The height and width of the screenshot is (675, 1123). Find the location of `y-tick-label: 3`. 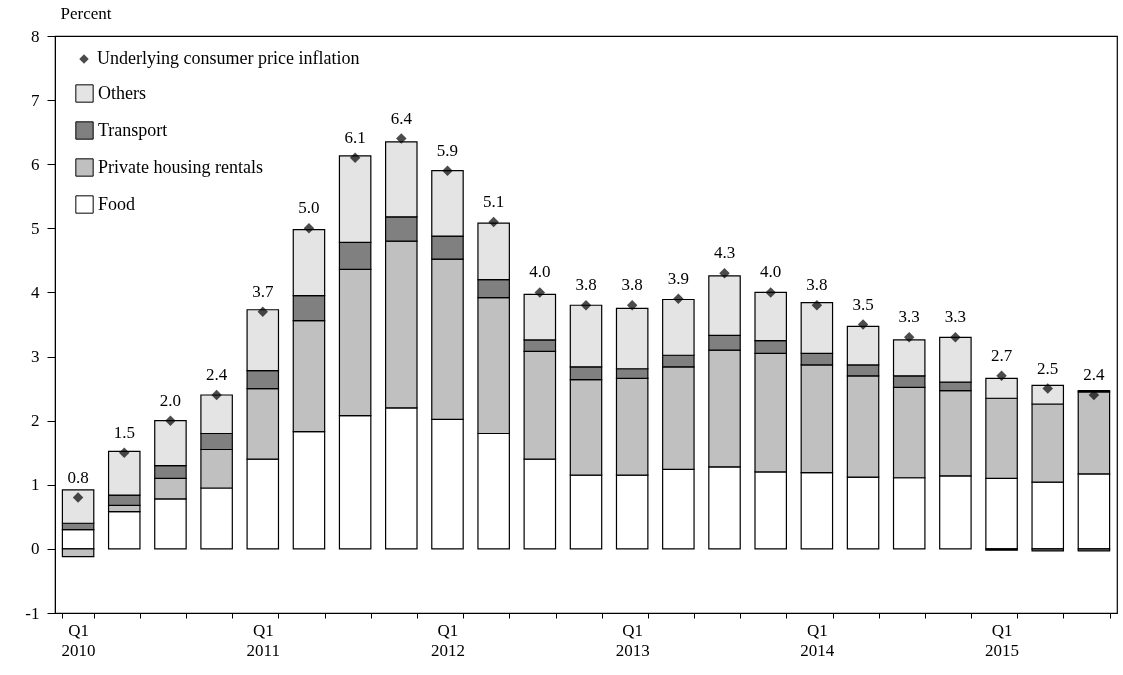

y-tick-label: 3 is located at coordinates (35, 357).